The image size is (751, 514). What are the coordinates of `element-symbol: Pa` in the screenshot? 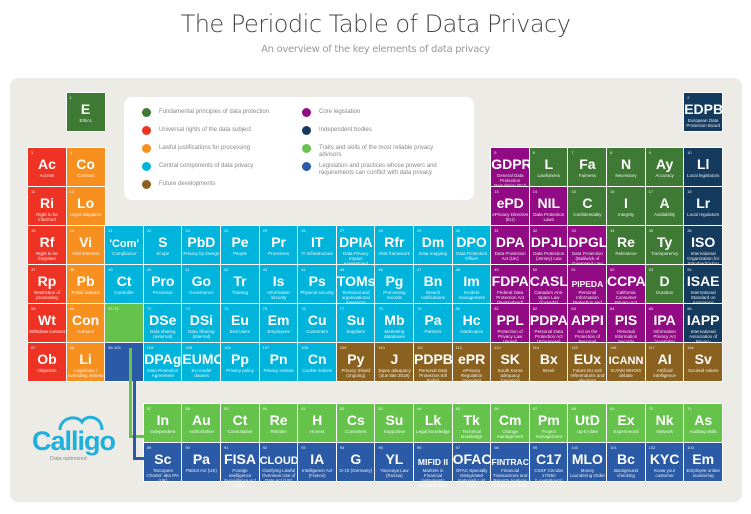 It's located at (433, 320).